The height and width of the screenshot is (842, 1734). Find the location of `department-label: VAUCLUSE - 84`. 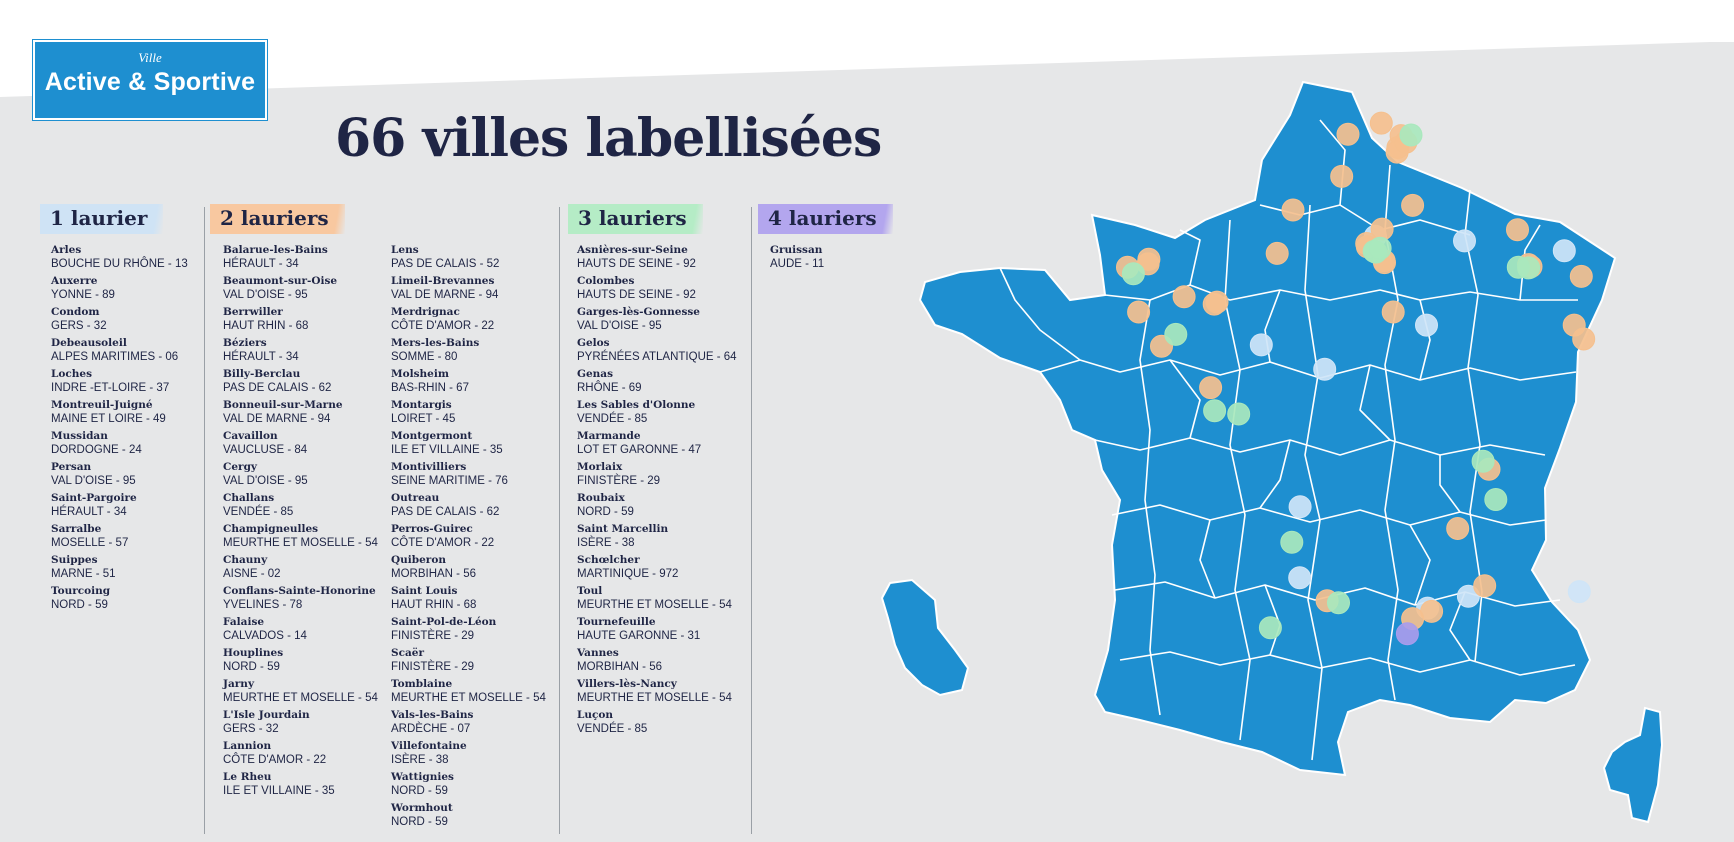

department-label: VAUCLUSE - 84 is located at coordinates (265, 450).